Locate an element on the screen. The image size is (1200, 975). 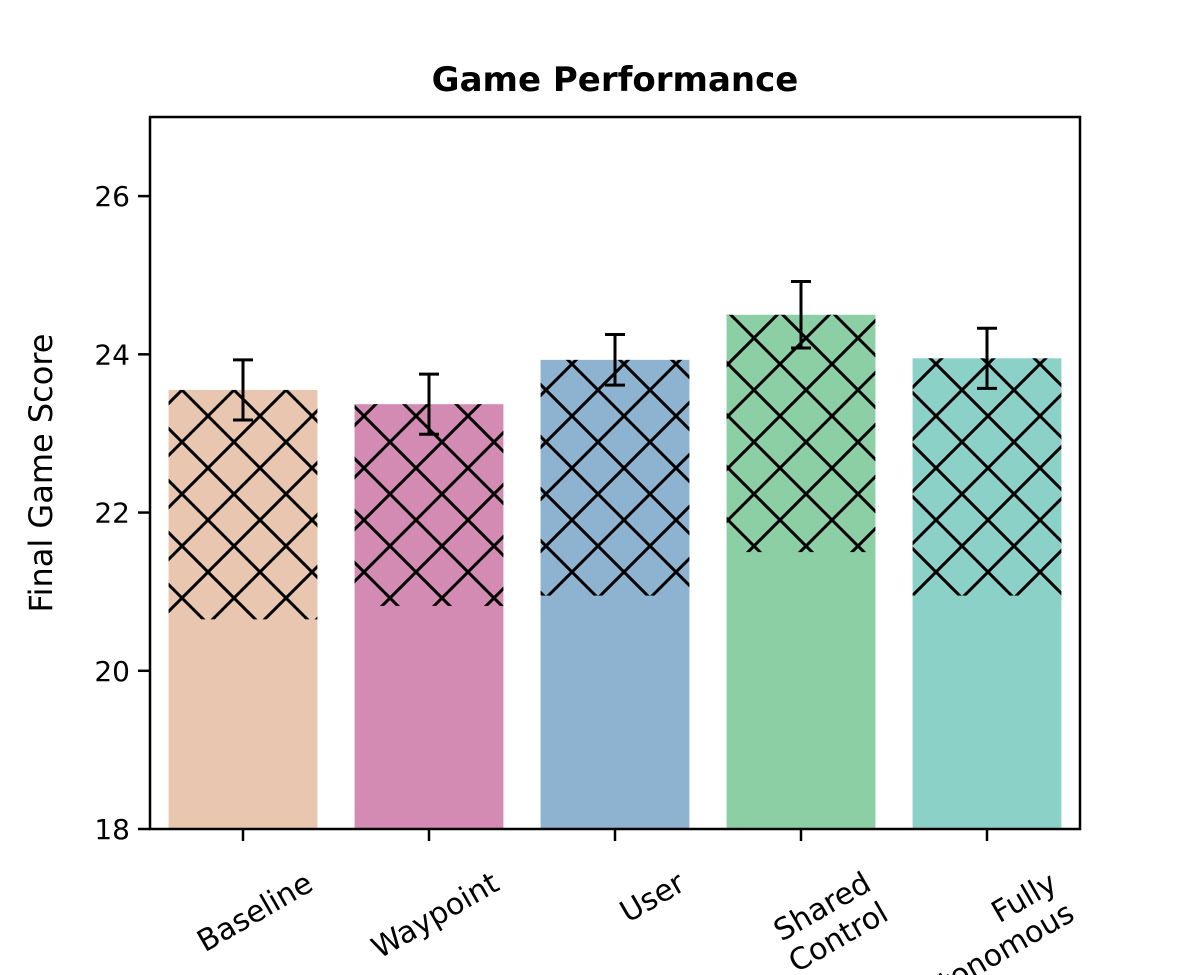
y-tick-label: 26 is located at coordinates (112, 196).